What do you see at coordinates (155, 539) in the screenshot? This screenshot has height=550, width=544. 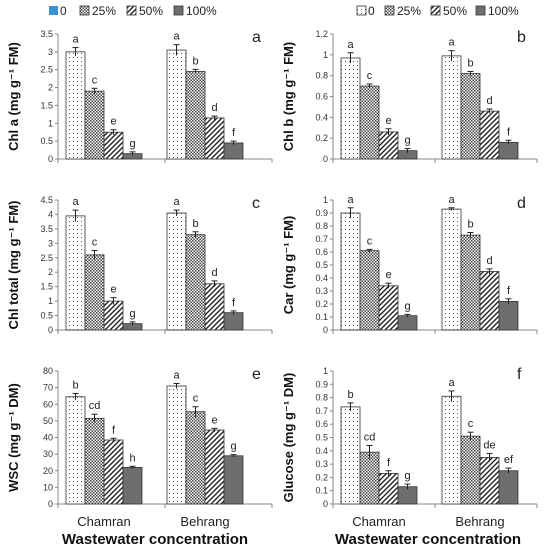 I see `x-axis-title-left: Wastewater concentration` at bounding box center [155, 539].